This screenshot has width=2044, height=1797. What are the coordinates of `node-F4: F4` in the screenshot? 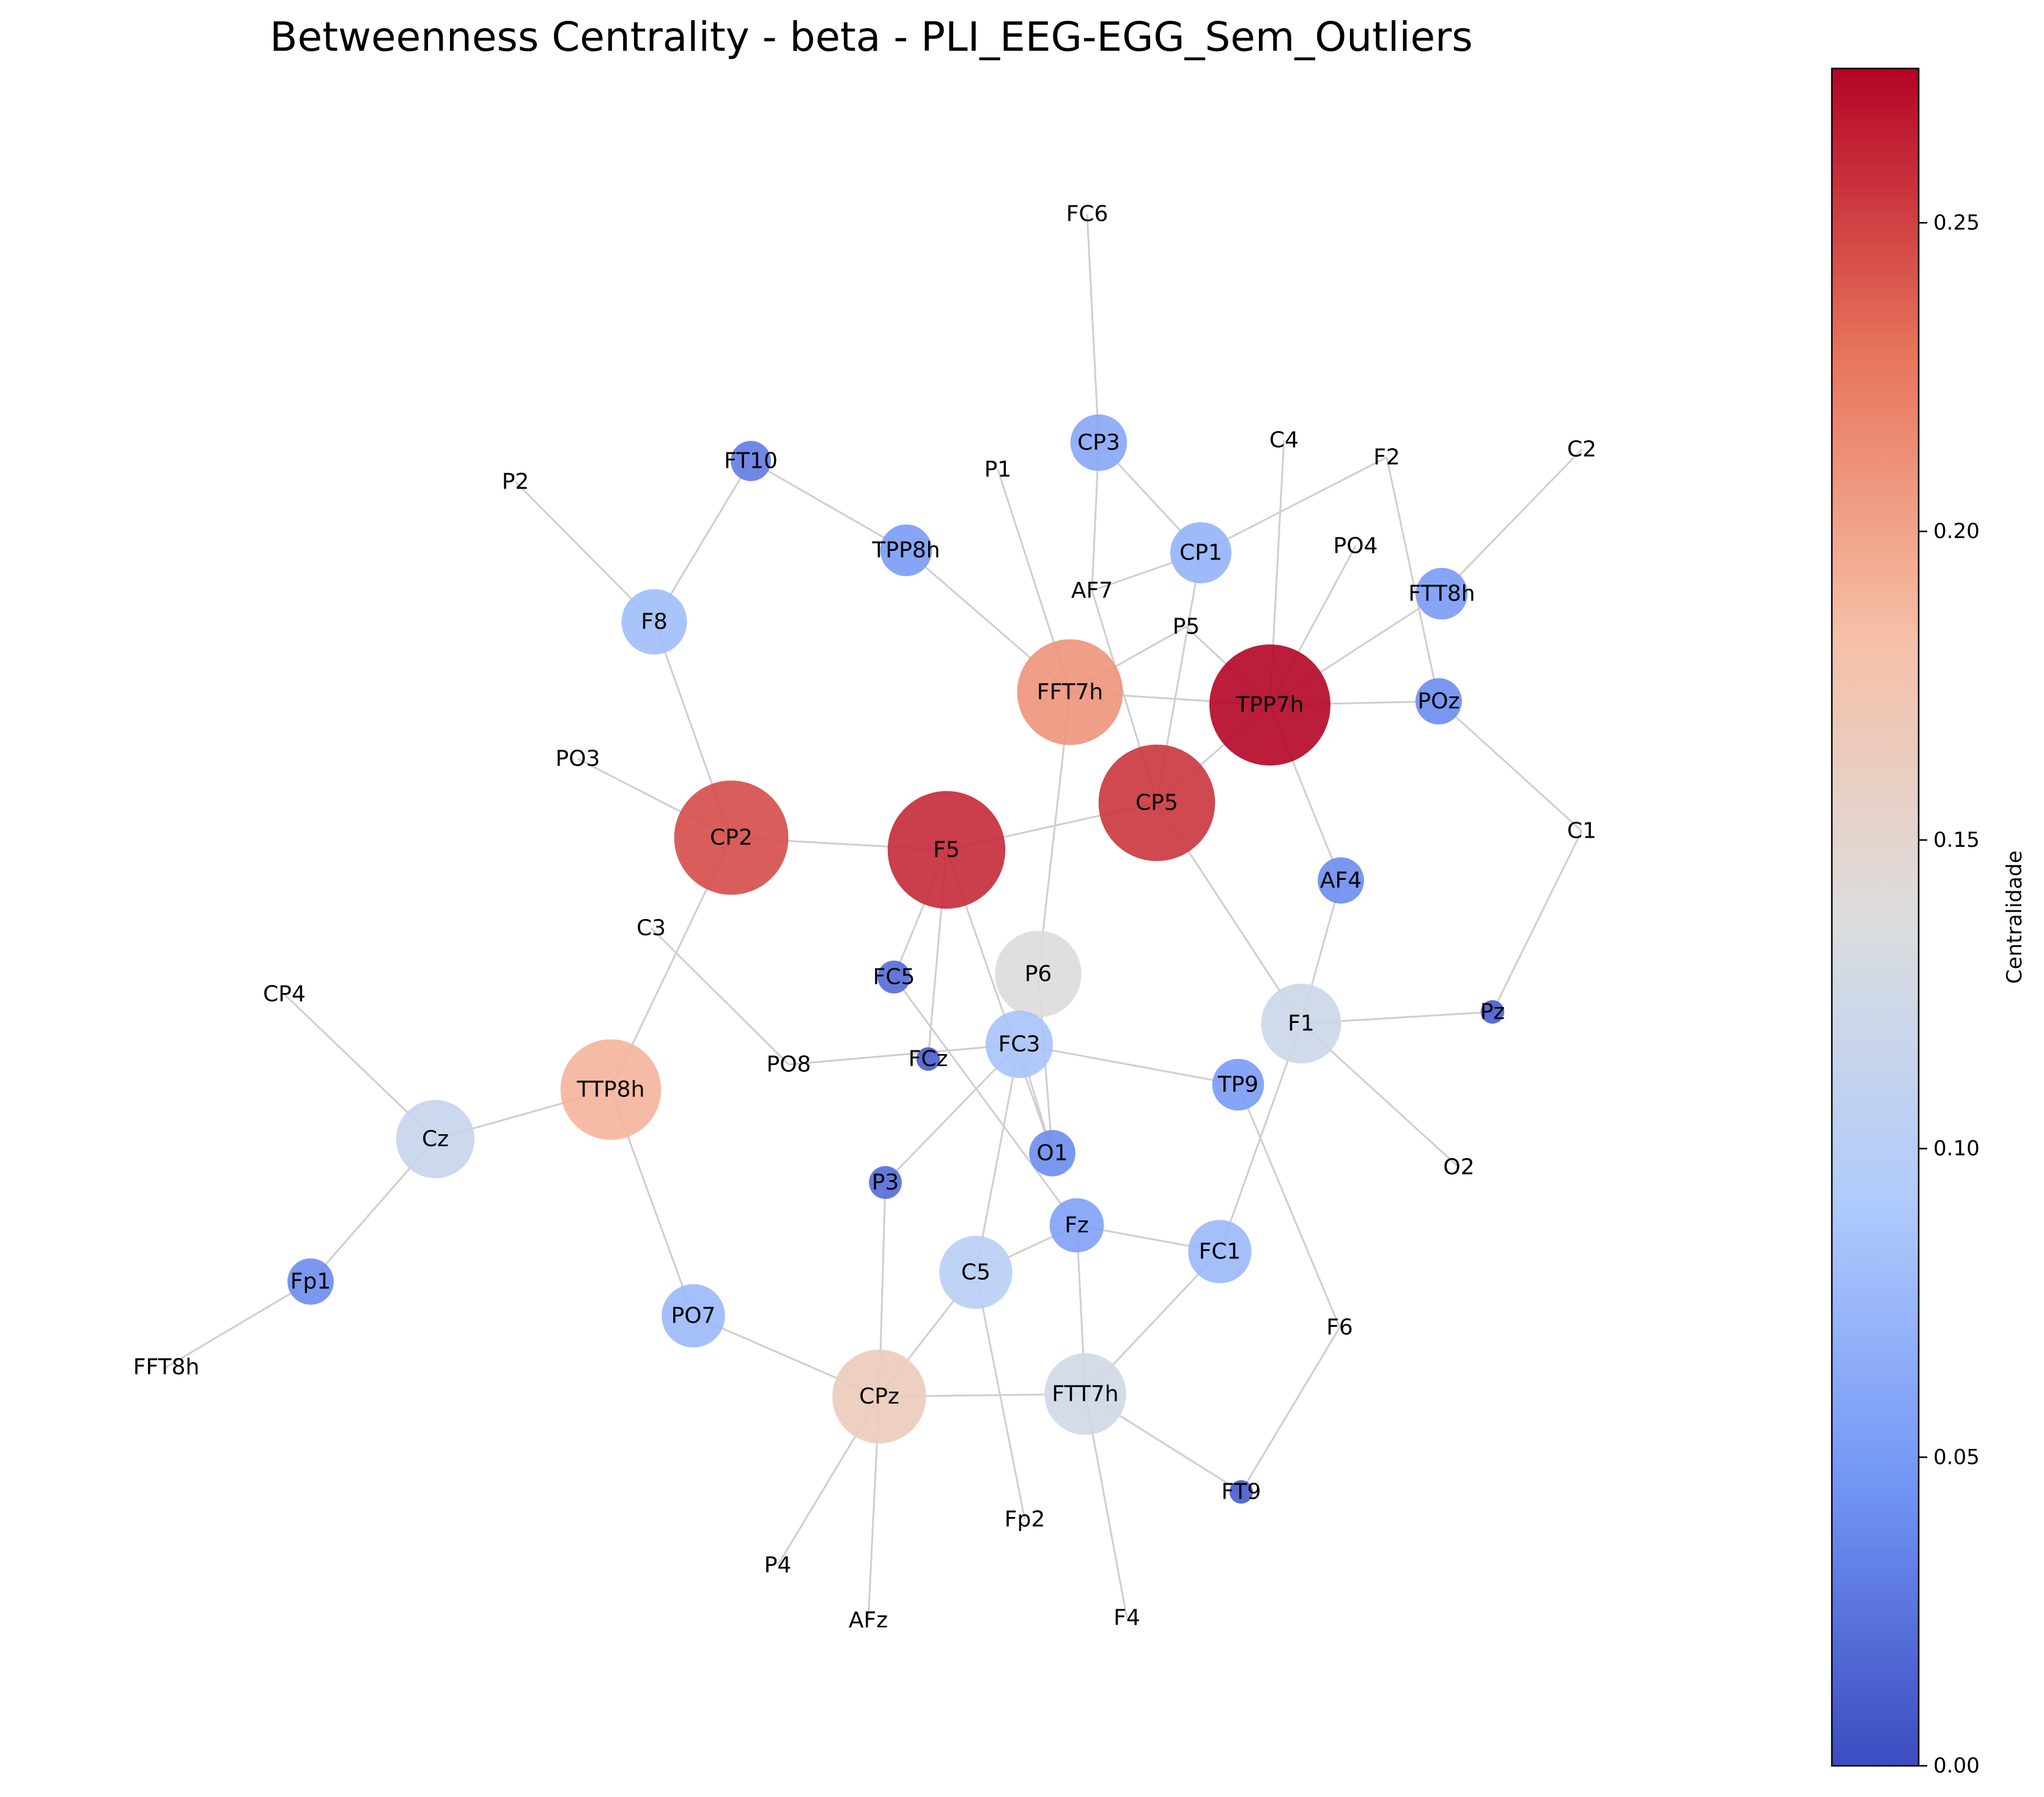 It's located at (1126, 1618).